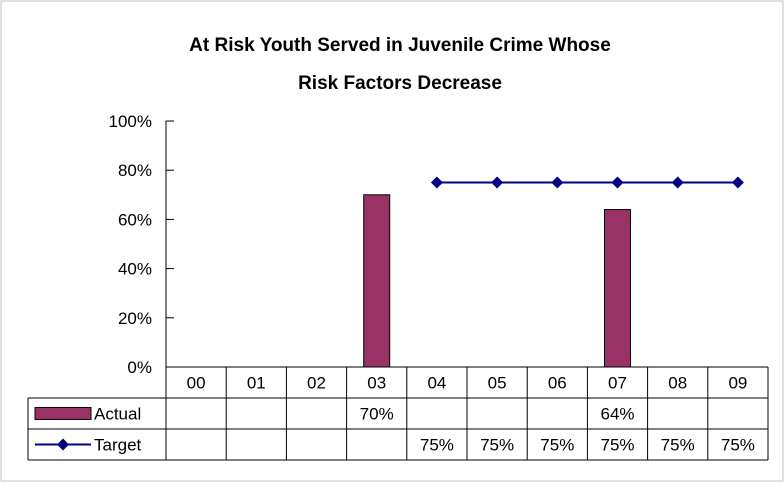  Describe the element at coordinates (118, 445) in the screenshot. I see `legend-label: Target` at that location.